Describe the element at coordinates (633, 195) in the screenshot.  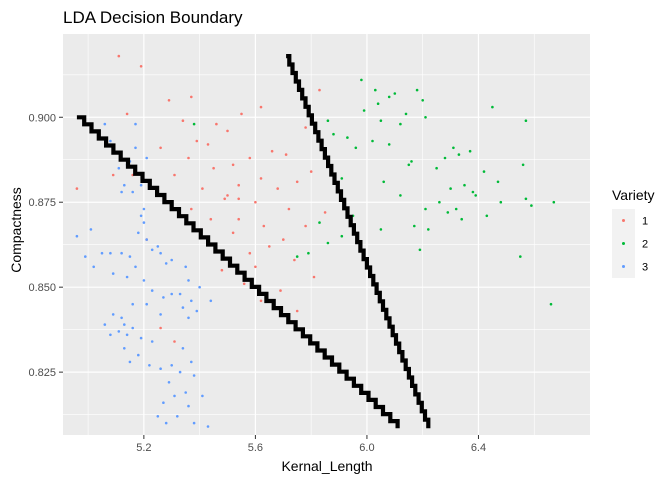
I see `legend-title: Variety` at that location.